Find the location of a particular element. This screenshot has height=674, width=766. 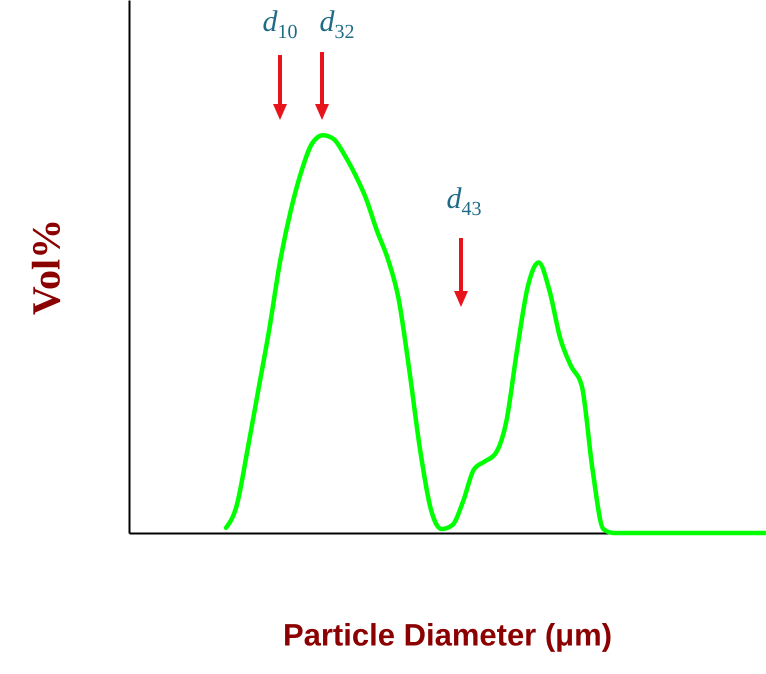

text: d$_{32}$ is located at coordinates (337, 24).